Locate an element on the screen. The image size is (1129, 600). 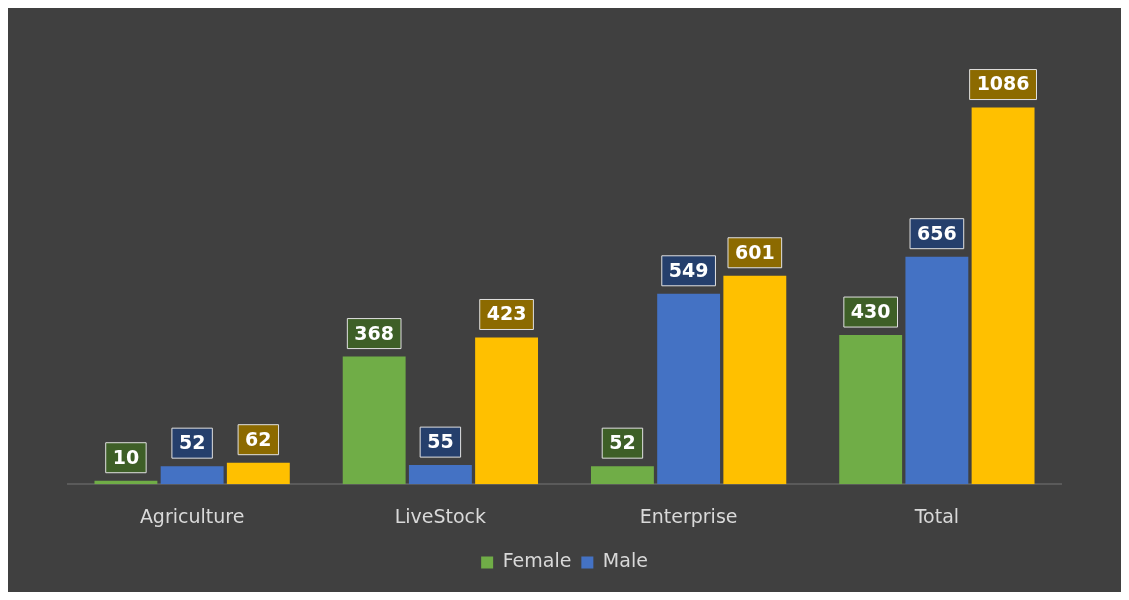
data-label: 10 is located at coordinates (126, 456).